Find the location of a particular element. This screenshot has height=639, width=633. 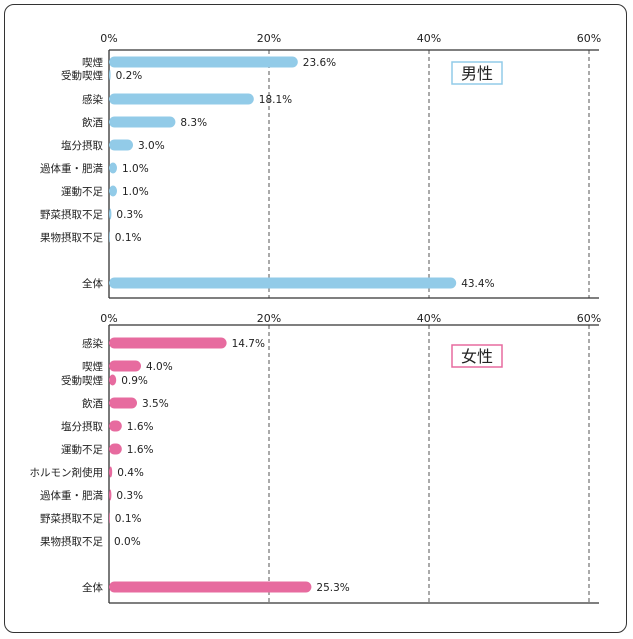

data-label: 0.4% is located at coordinates (130, 473).